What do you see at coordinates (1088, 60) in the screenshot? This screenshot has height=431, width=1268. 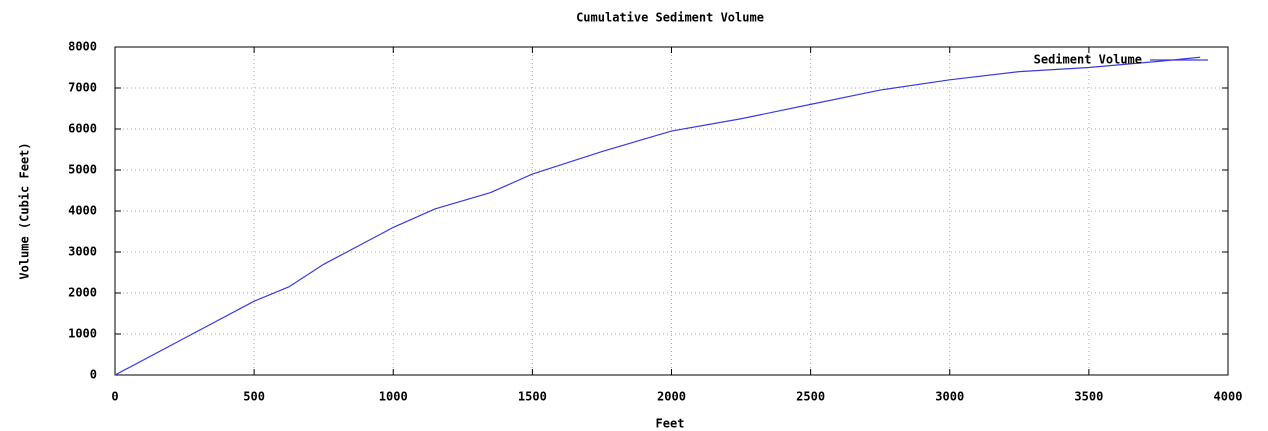 I see `legend-label: Sediment Volume` at bounding box center [1088, 60].